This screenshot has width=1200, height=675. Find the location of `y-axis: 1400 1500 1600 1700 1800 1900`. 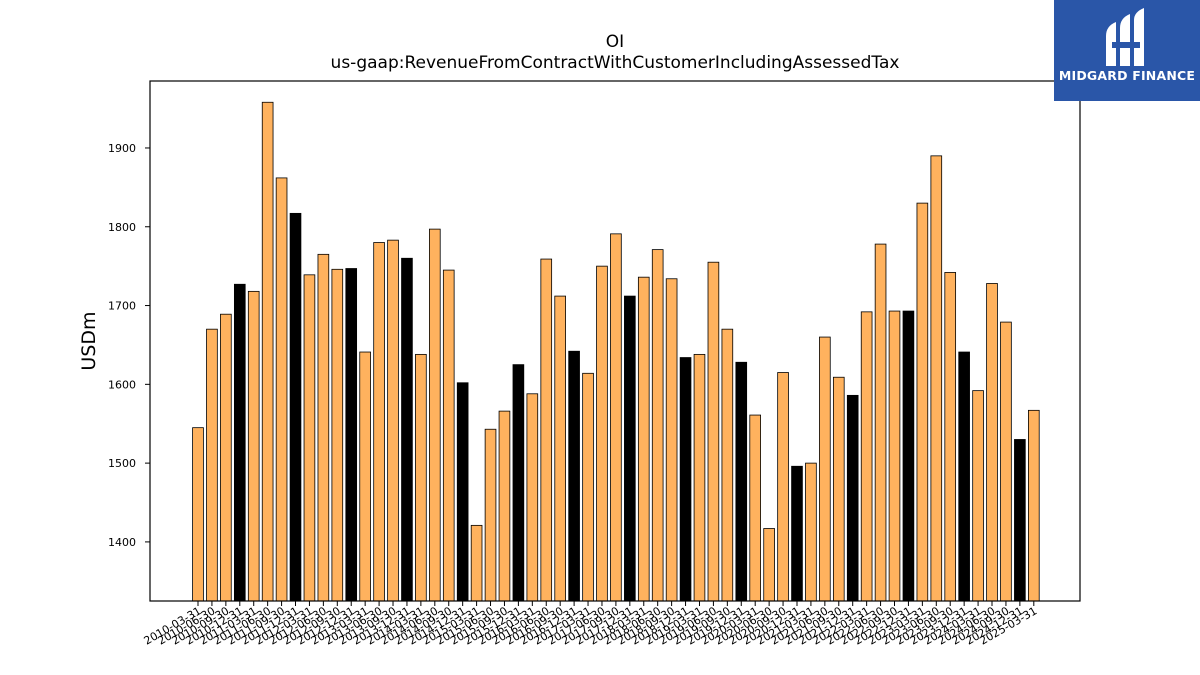

y-axis: 1400 1500 1600 1700 1800 1900 is located at coordinates (129, 345).